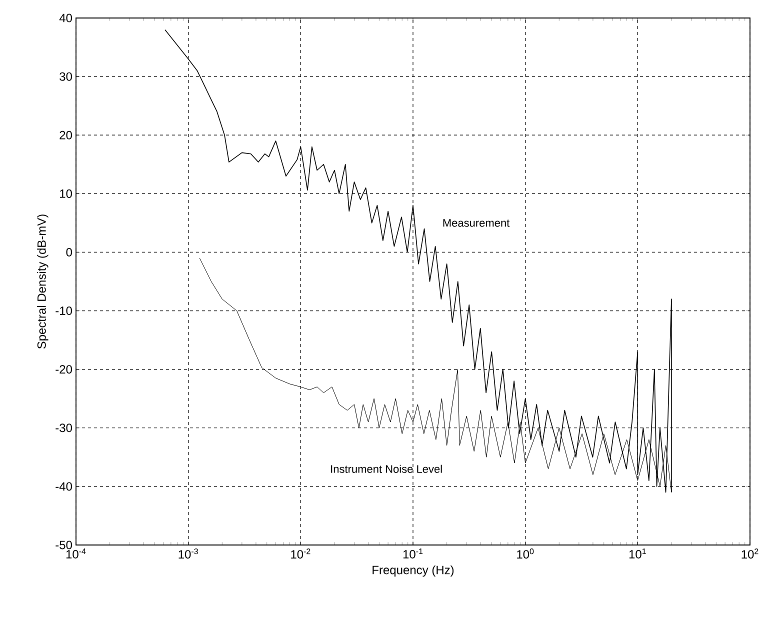 The height and width of the screenshot is (618, 769). What do you see at coordinates (64, 369) in the screenshot?
I see `y-tick-label: -20` at bounding box center [64, 369].